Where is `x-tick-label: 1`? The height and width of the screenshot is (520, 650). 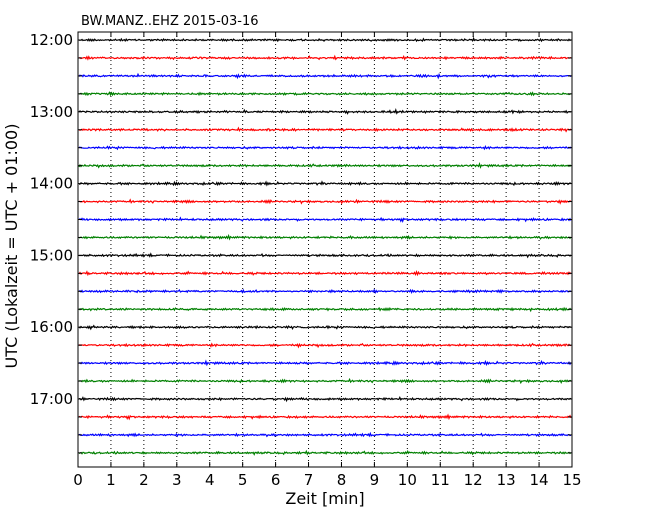
x-tick-label: 1 is located at coordinates (111, 480).